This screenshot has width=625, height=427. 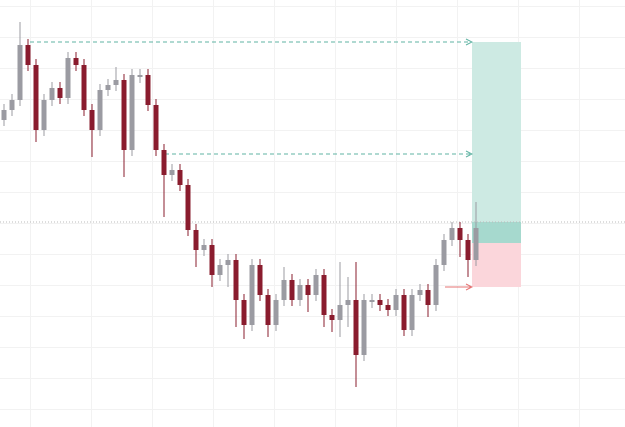 I want to click on open-zone, so click(x=496, y=232).